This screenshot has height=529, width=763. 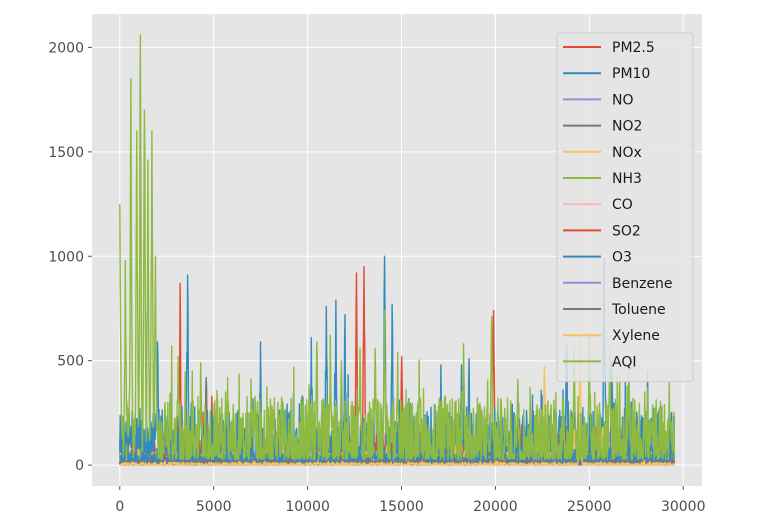 What do you see at coordinates (626, 231) in the screenshot?
I see `legend-label: SO2` at bounding box center [626, 231].